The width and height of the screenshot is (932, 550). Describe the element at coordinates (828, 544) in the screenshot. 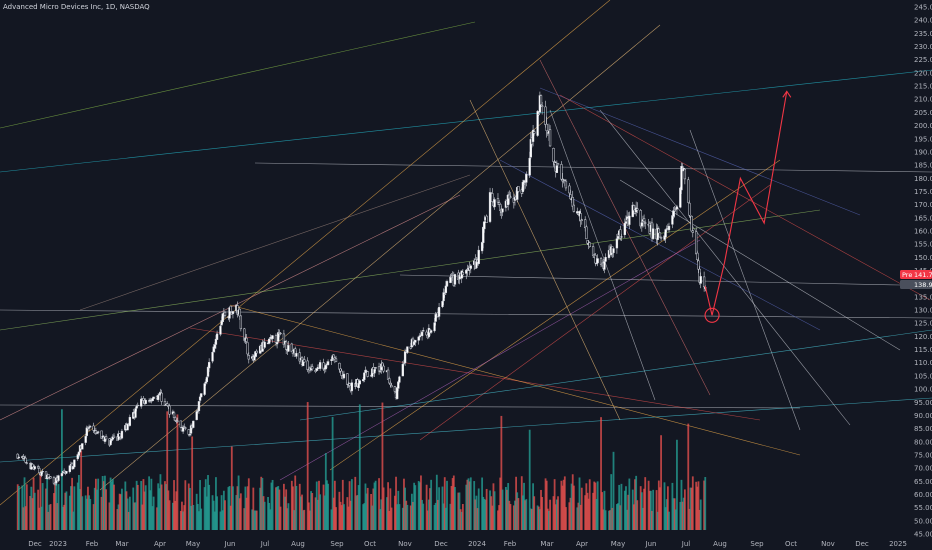

I see `time-tick-label: Nov` at that location.